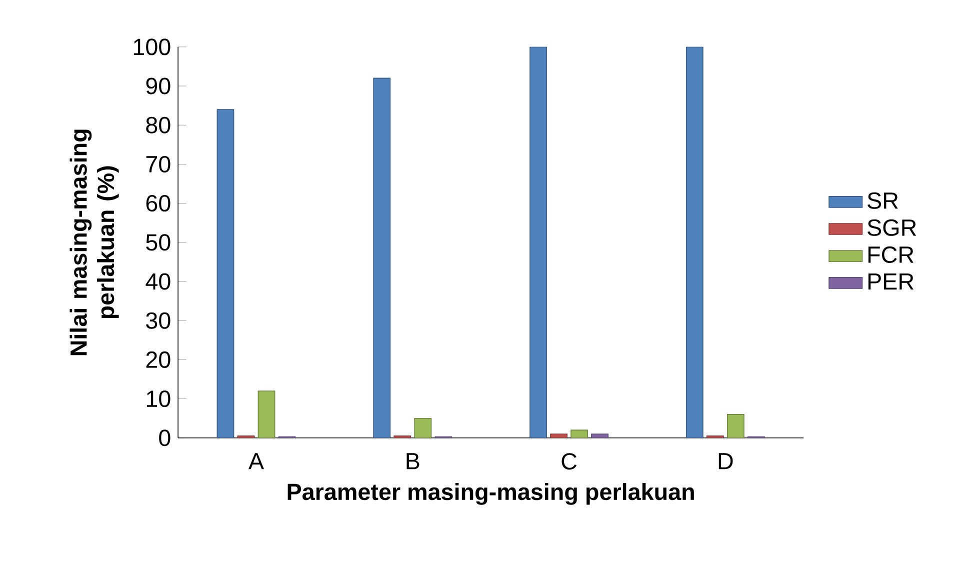  I want to click on y-tick-label: 0, so click(164, 438).